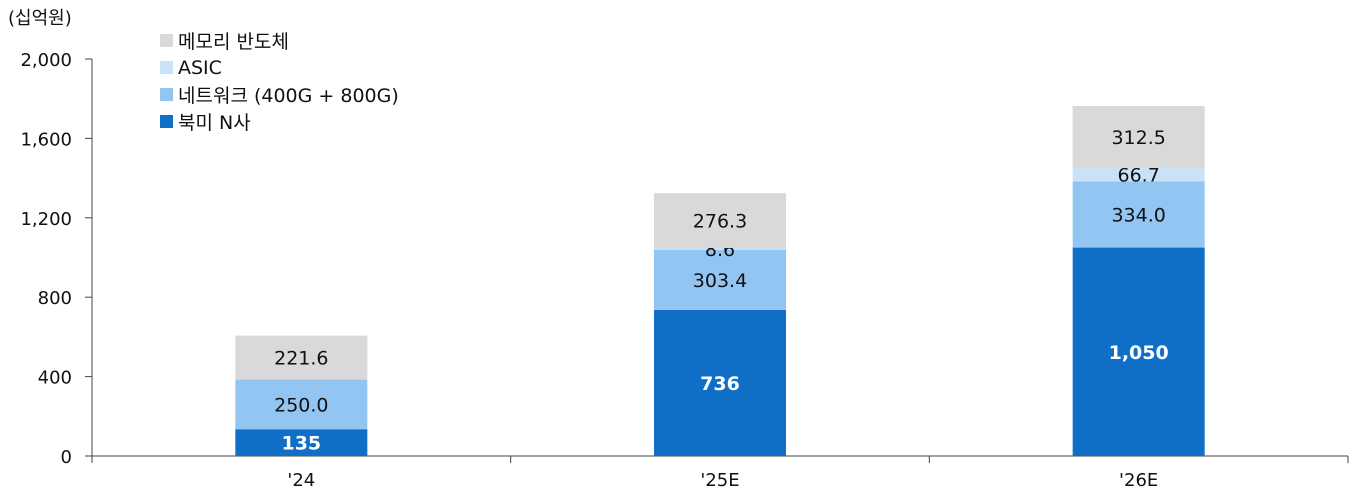 This screenshot has height=496, width=1361. What do you see at coordinates (288, 96) in the screenshot?
I see `legend-label: 네트워크 (400G + 800G)` at bounding box center [288, 96].